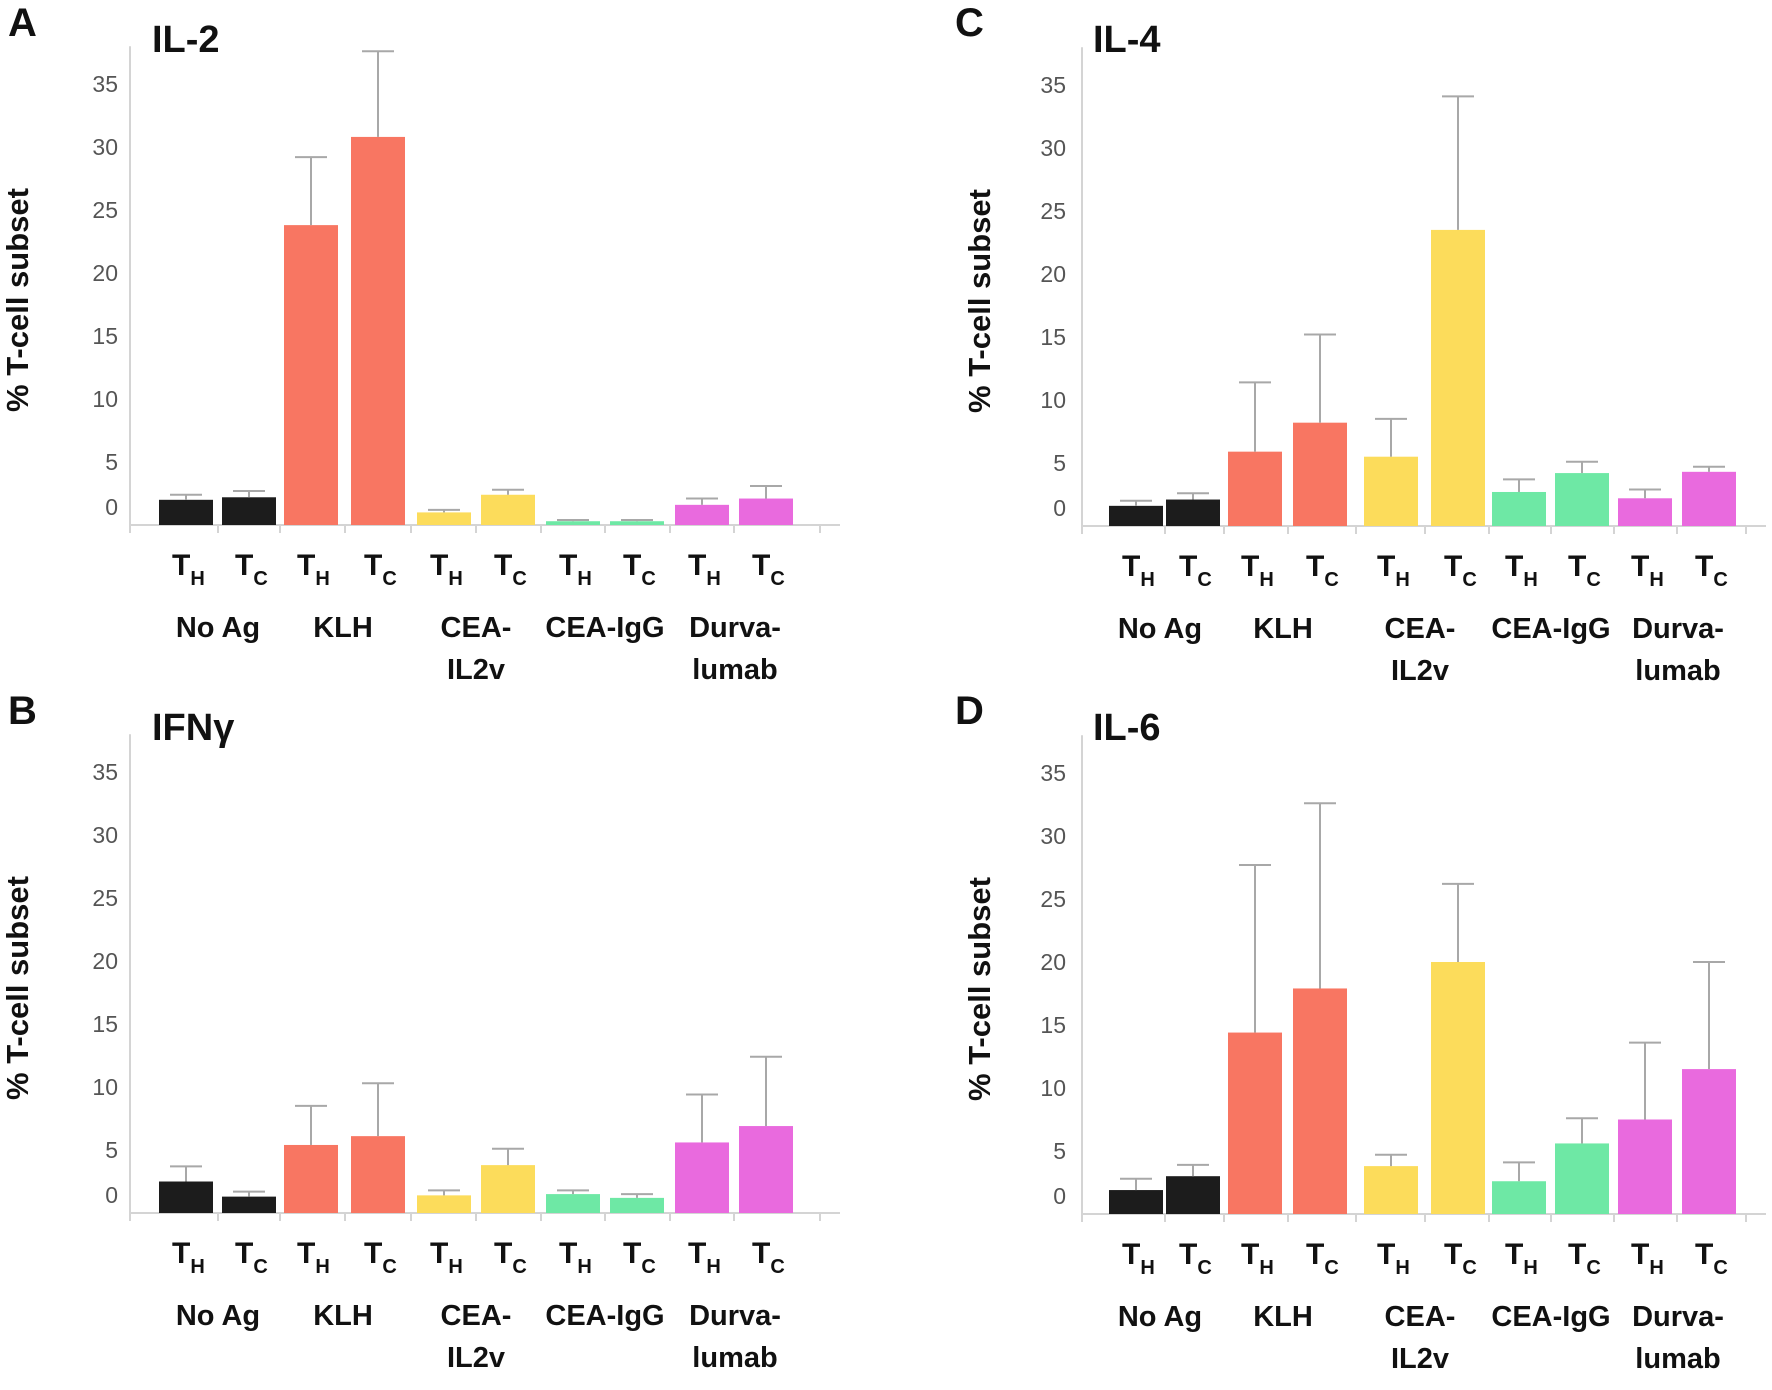 Image resolution: width=1772 pixels, height=1390 pixels. I want to click on panel-letter: A, so click(22, 23).